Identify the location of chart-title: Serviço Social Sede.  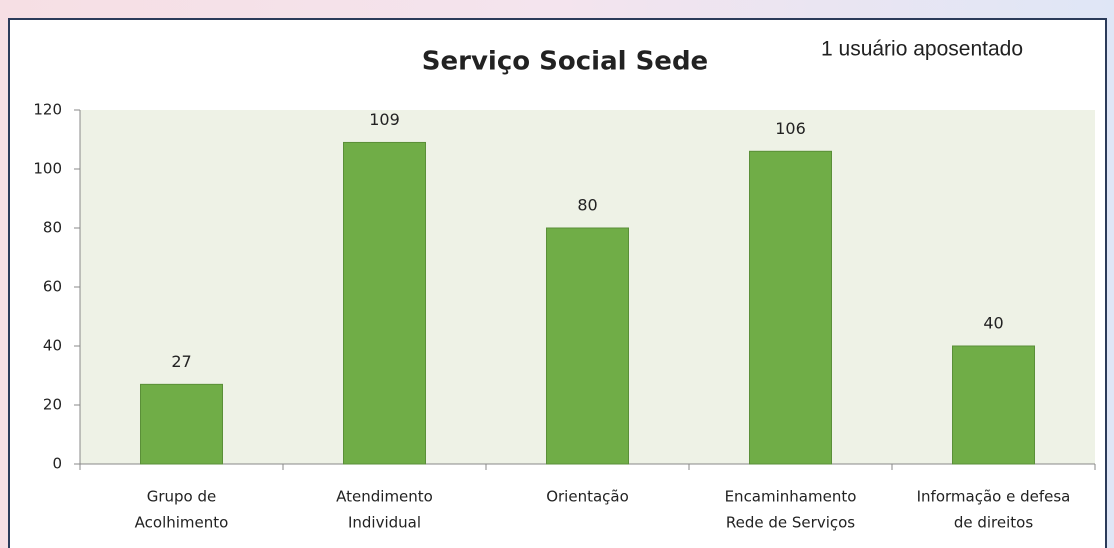
(565, 62).